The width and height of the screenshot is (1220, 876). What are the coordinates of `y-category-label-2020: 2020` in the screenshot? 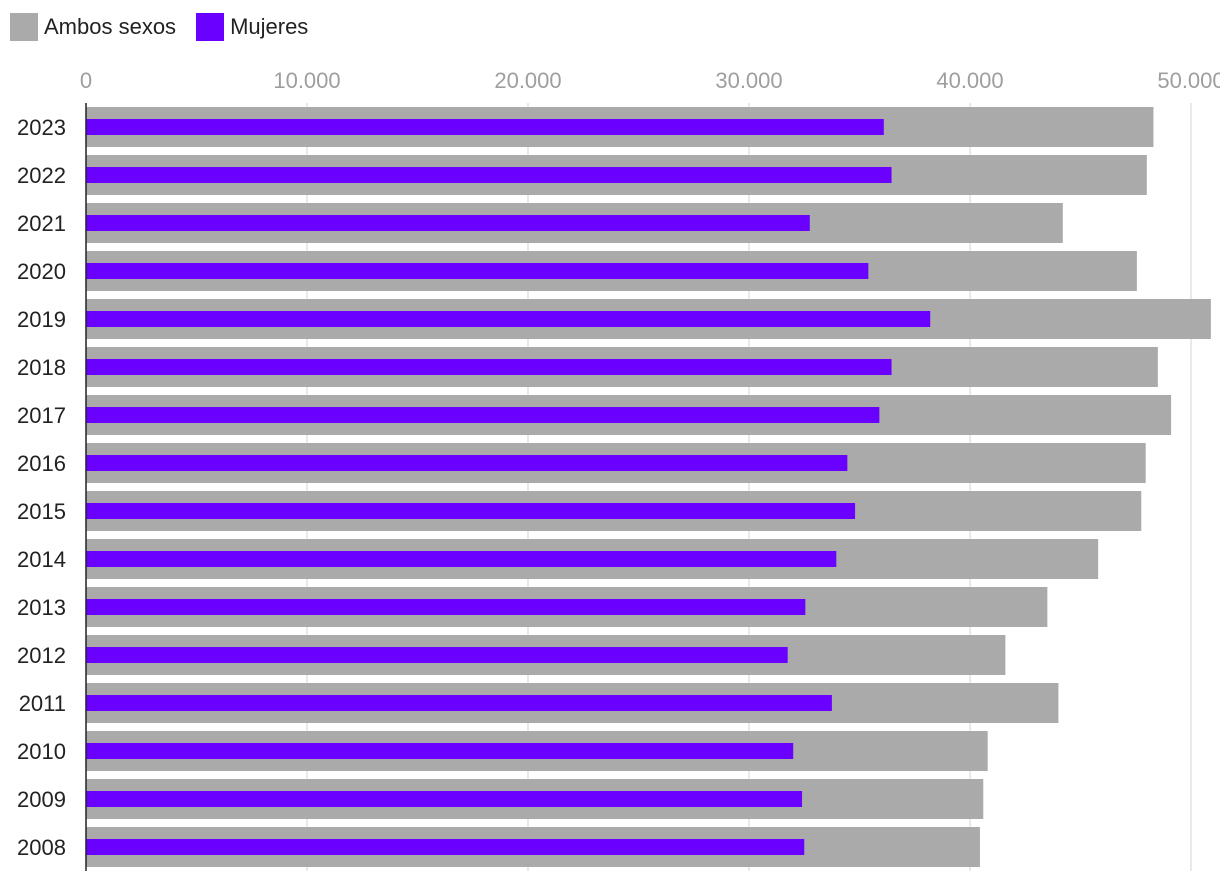 It's located at (41, 271).